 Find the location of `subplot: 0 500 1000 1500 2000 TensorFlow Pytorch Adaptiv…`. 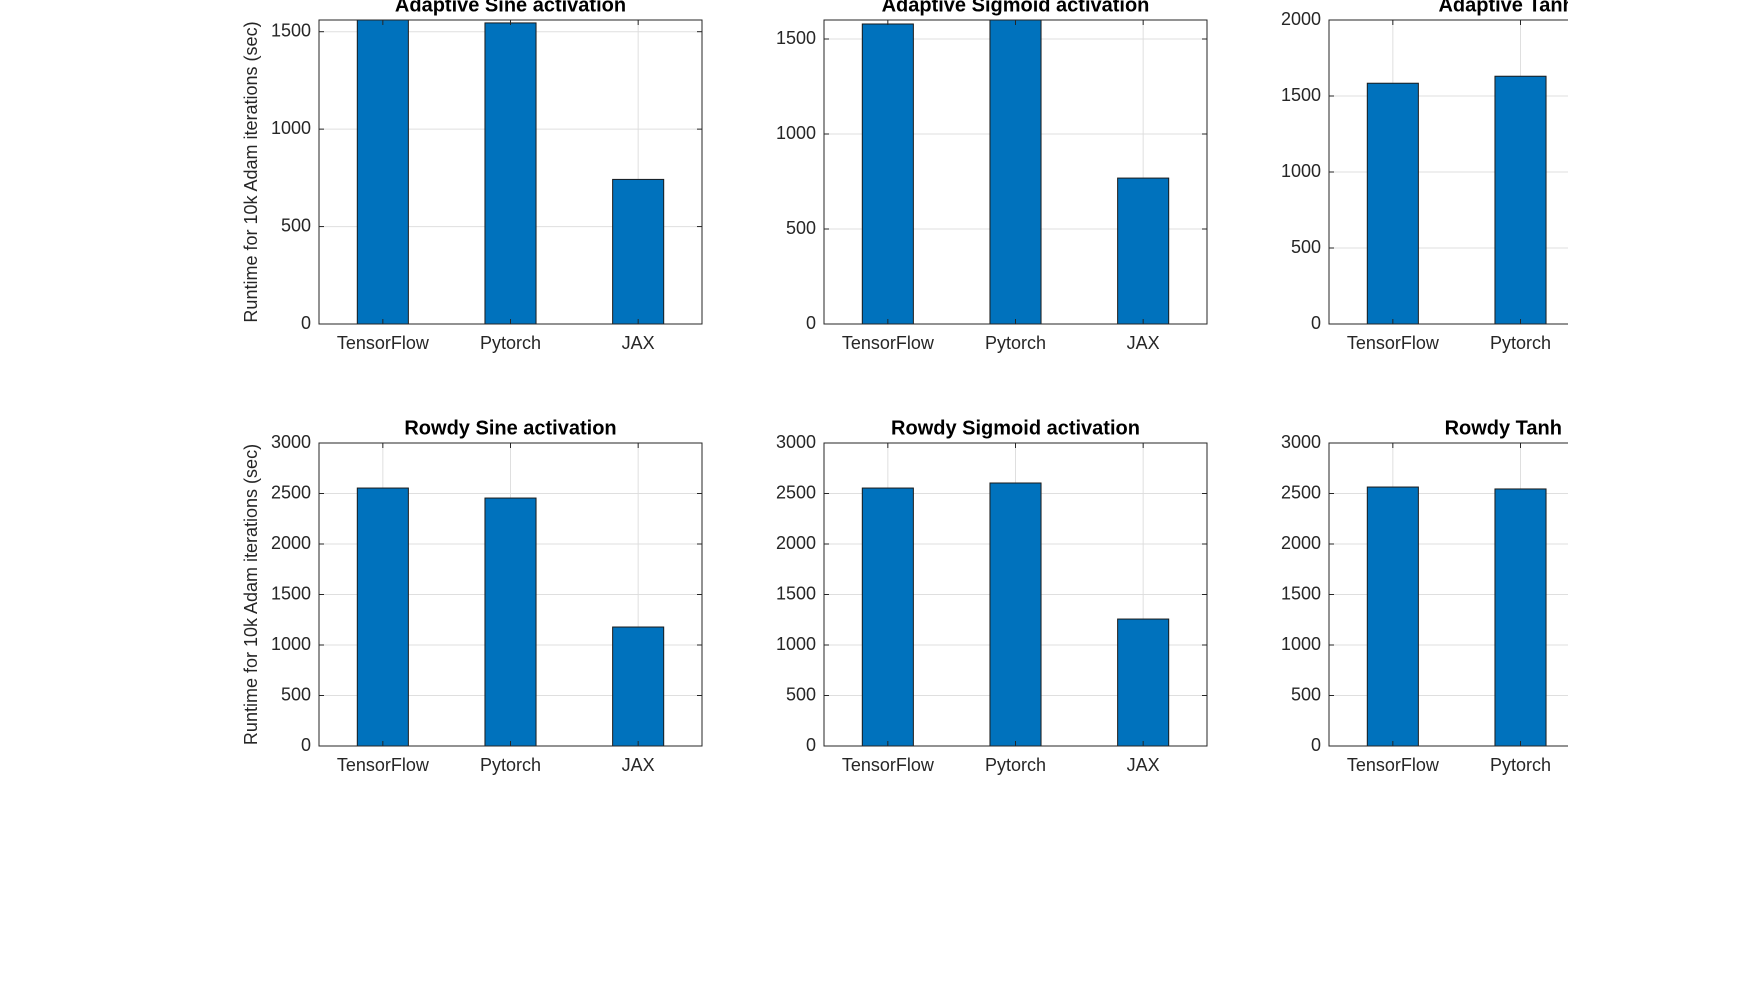

subplot: 0 500 1000 1500 2000 TensorFlow Pytorch Adaptiv… is located at coordinates (1441, 176).